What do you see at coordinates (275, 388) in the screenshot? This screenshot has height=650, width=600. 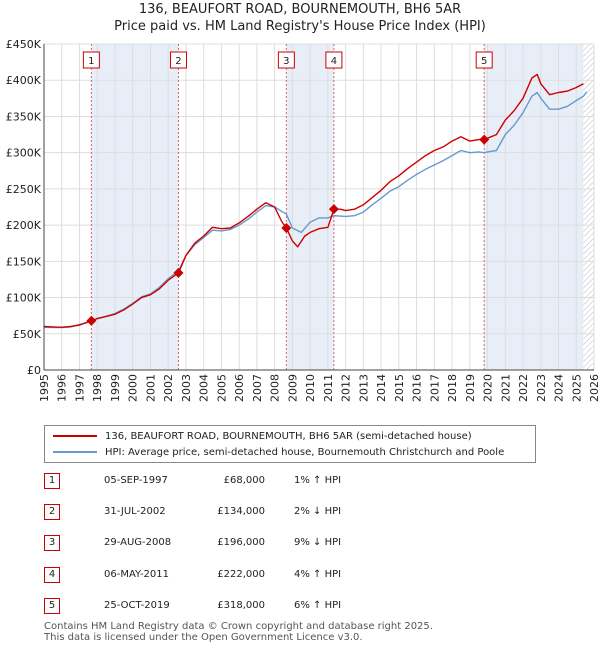 I see `x-tick-label: 2008` at bounding box center [275, 388].